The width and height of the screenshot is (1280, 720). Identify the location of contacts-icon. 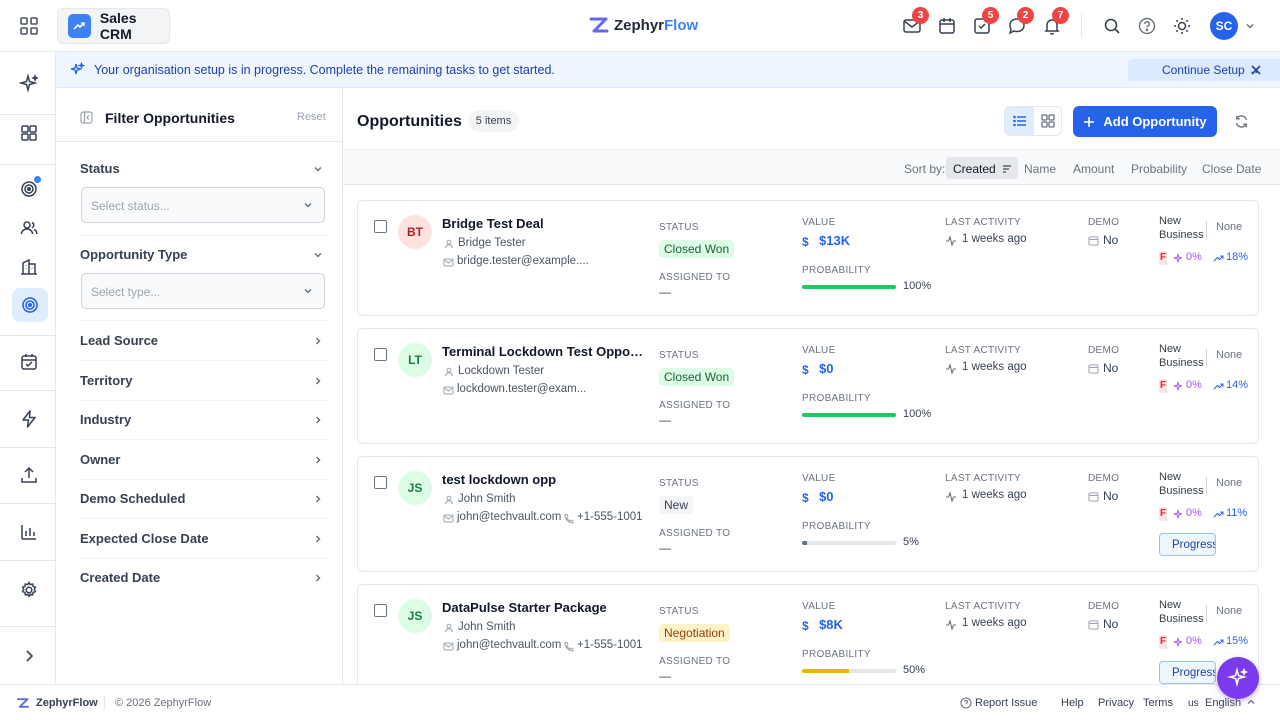
(29, 228).